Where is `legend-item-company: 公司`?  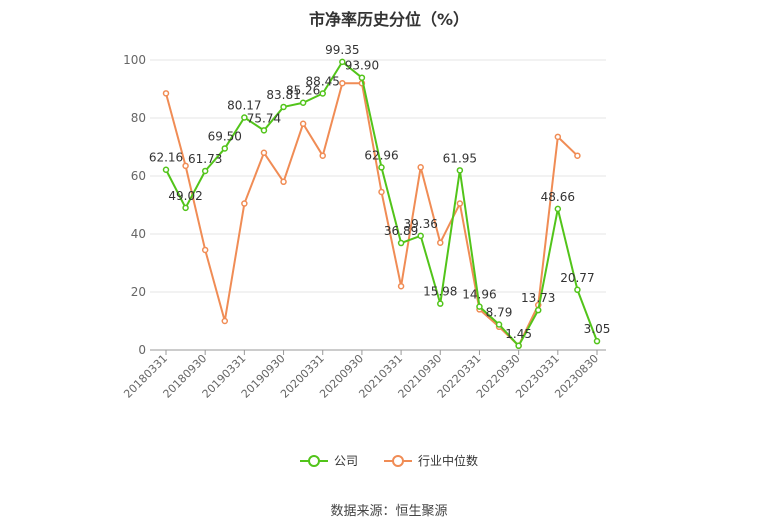
legend-item-company: 公司 is located at coordinates (328, 460).